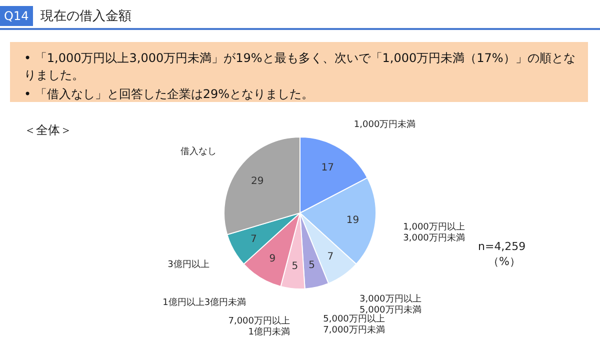  I want to click on data-label: 17, so click(327, 168).